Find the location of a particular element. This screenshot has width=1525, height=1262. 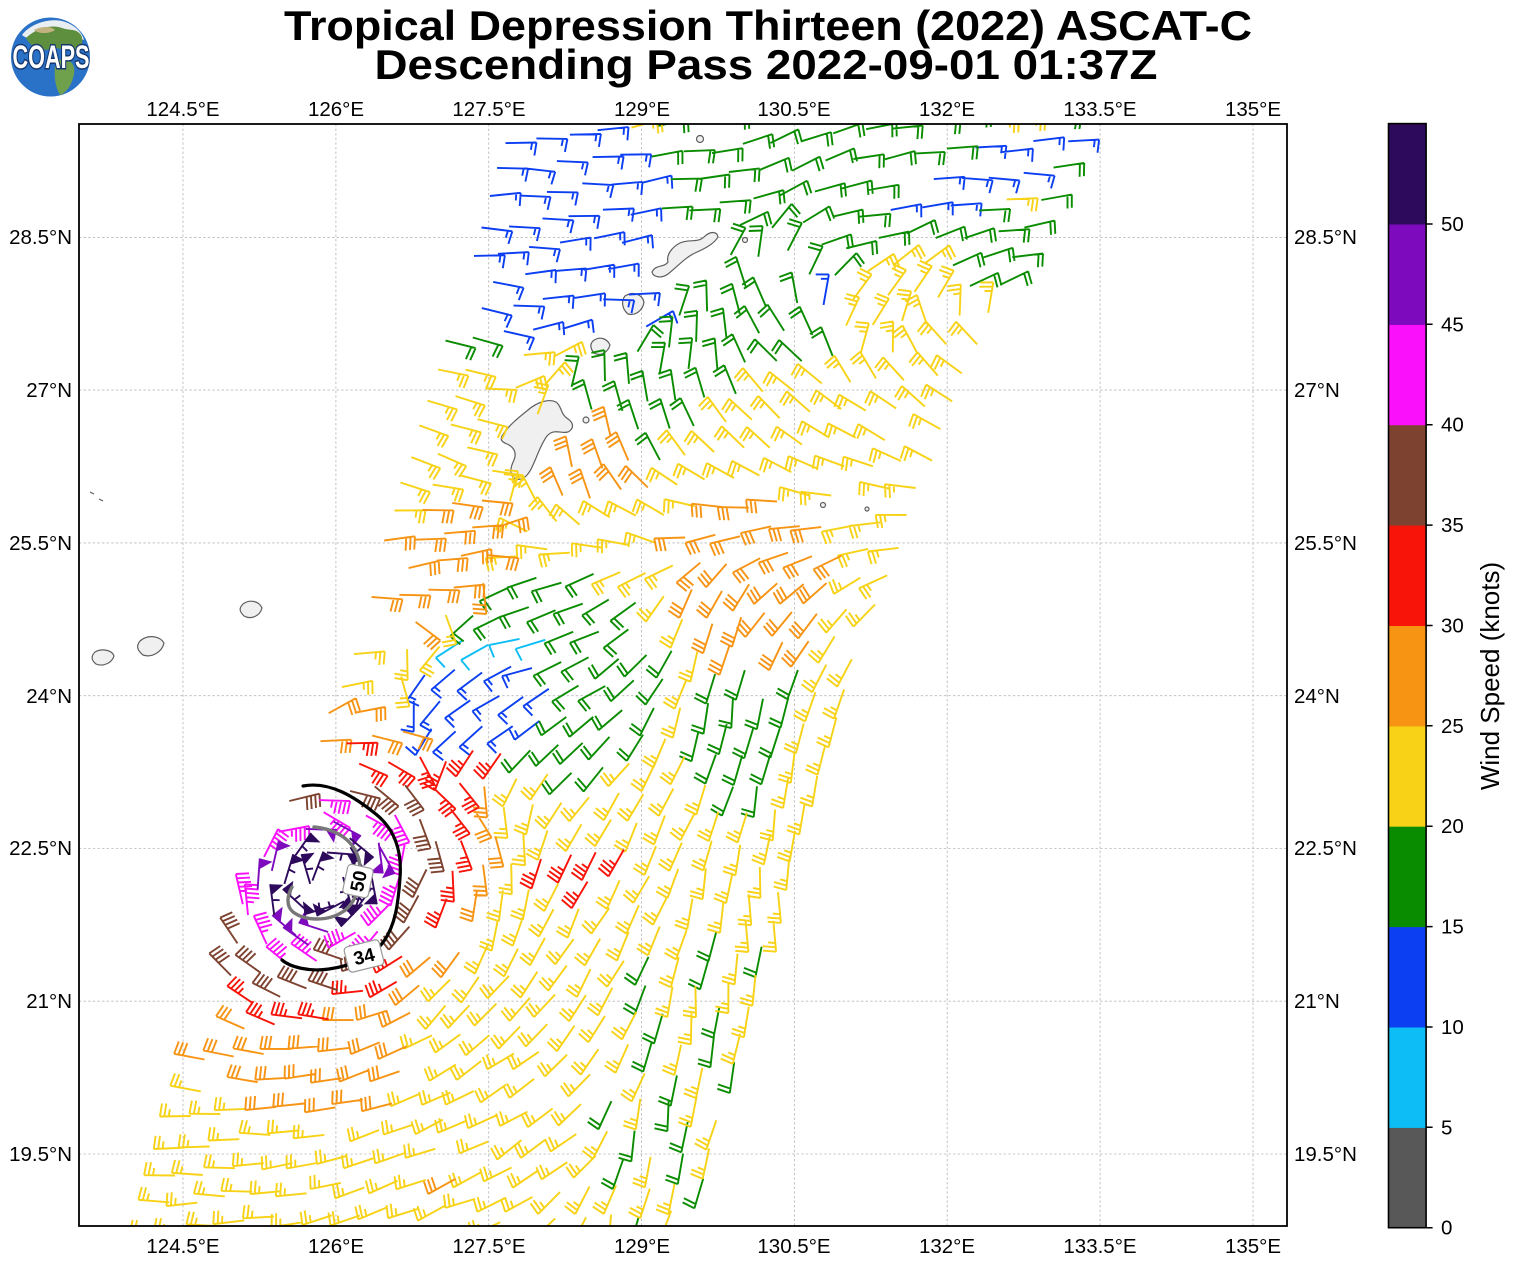

svg-text: 35 is located at coordinates (1452, 525).